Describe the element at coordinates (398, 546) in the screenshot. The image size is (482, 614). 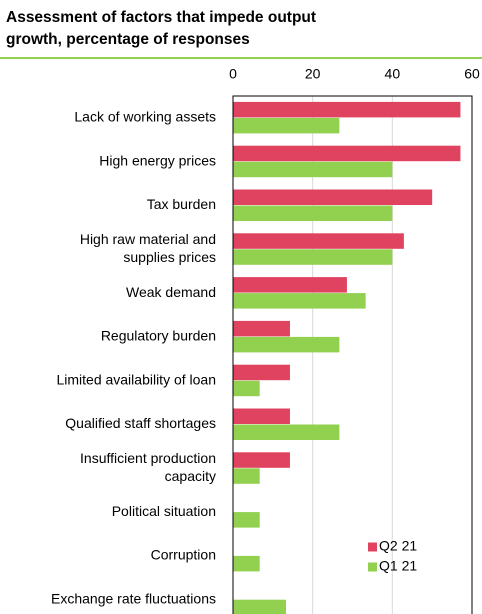
I see `legend-label: Q2 21` at that location.